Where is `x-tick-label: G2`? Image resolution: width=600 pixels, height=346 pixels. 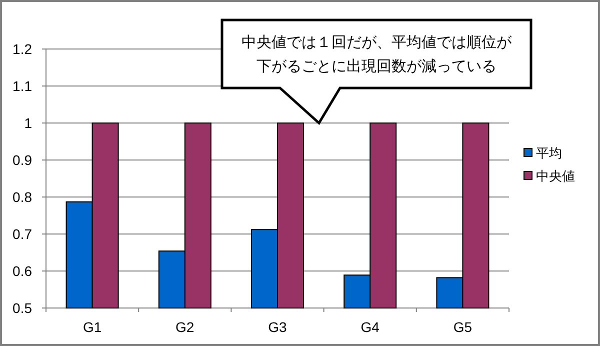 x-tick-label: G2 is located at coordinates (185, 327).